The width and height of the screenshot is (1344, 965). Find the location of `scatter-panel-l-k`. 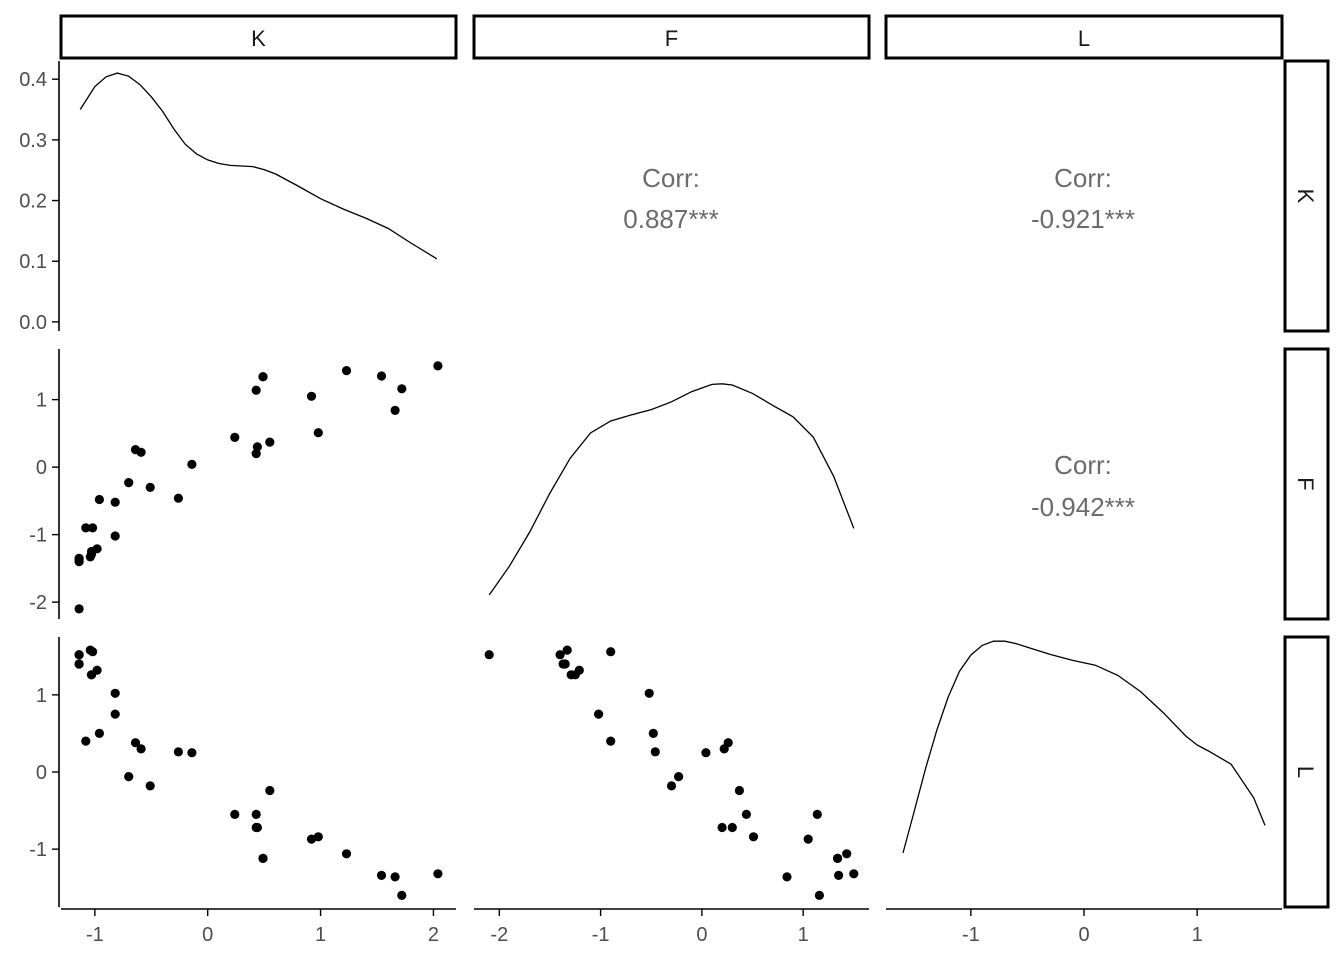

scatter-panel-l-k is located at coordinates (258, 773).